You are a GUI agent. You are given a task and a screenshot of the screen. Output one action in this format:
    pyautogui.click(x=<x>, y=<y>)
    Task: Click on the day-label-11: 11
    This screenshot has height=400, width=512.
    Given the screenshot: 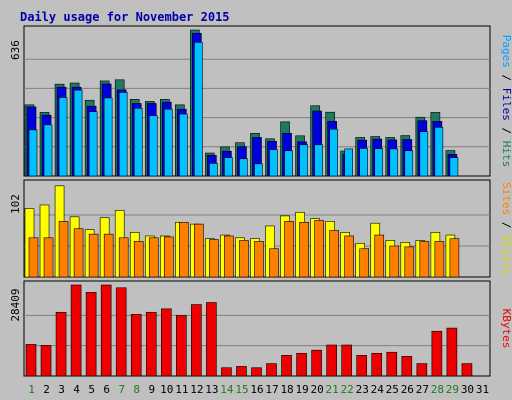 What is the action you would take?
    pyautogui.click(x=181, y=389)
    